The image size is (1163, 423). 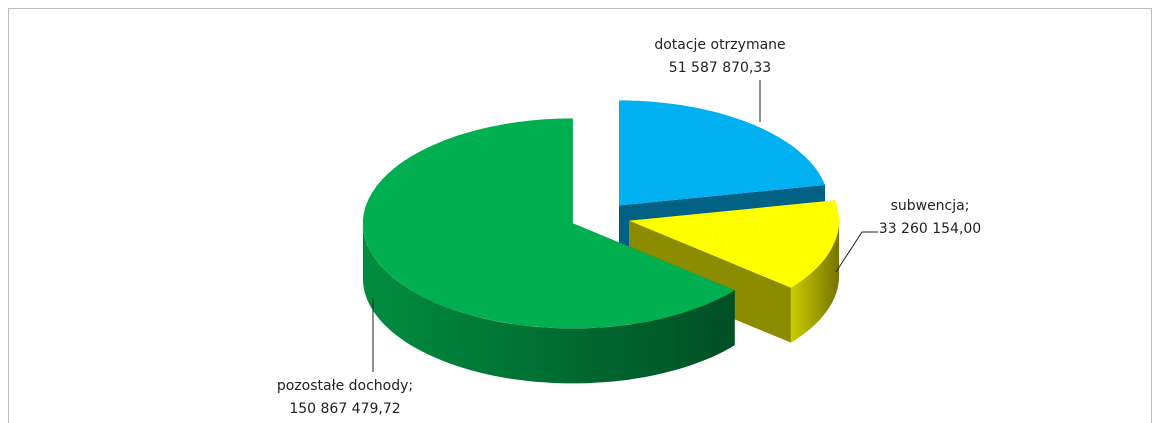 What do you see at coordinates (856, 252) in the screenshot?
I see `leader-line` at bounding box center [856, 252].